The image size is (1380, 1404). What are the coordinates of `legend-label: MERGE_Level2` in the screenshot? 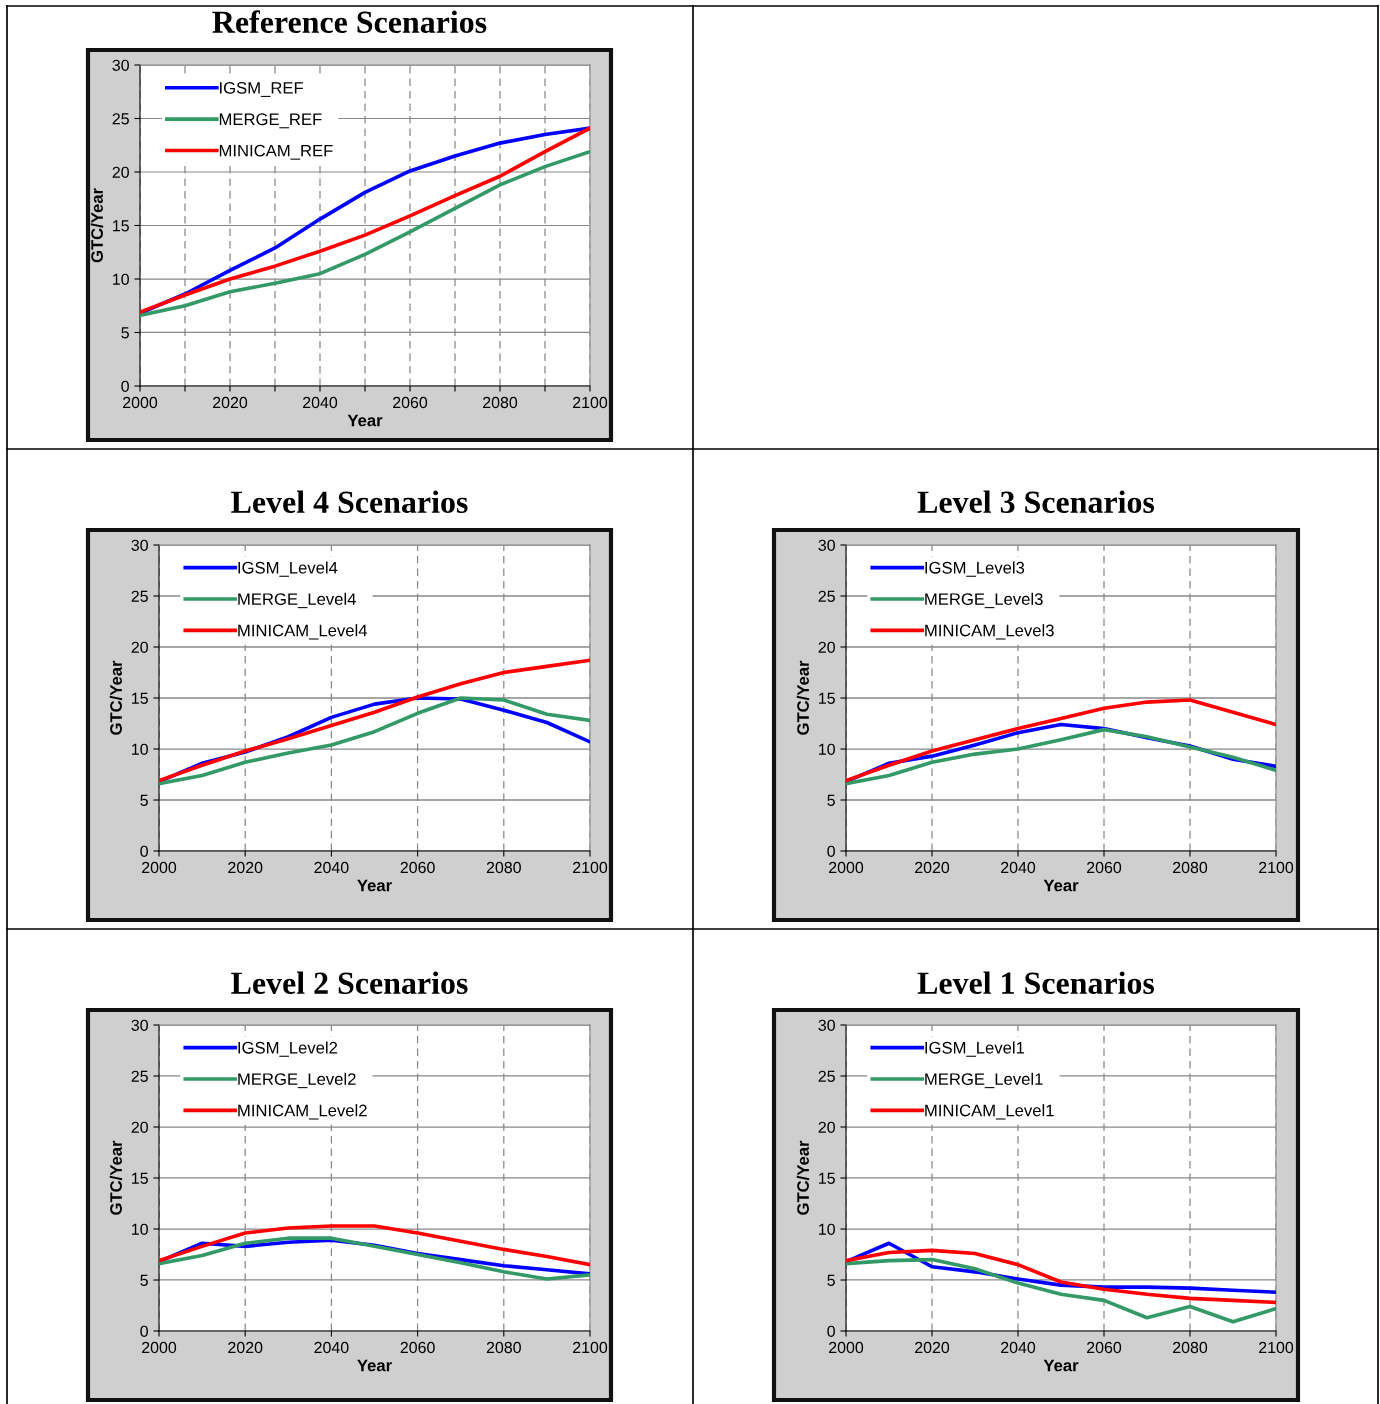 It's located at (297, 1080).